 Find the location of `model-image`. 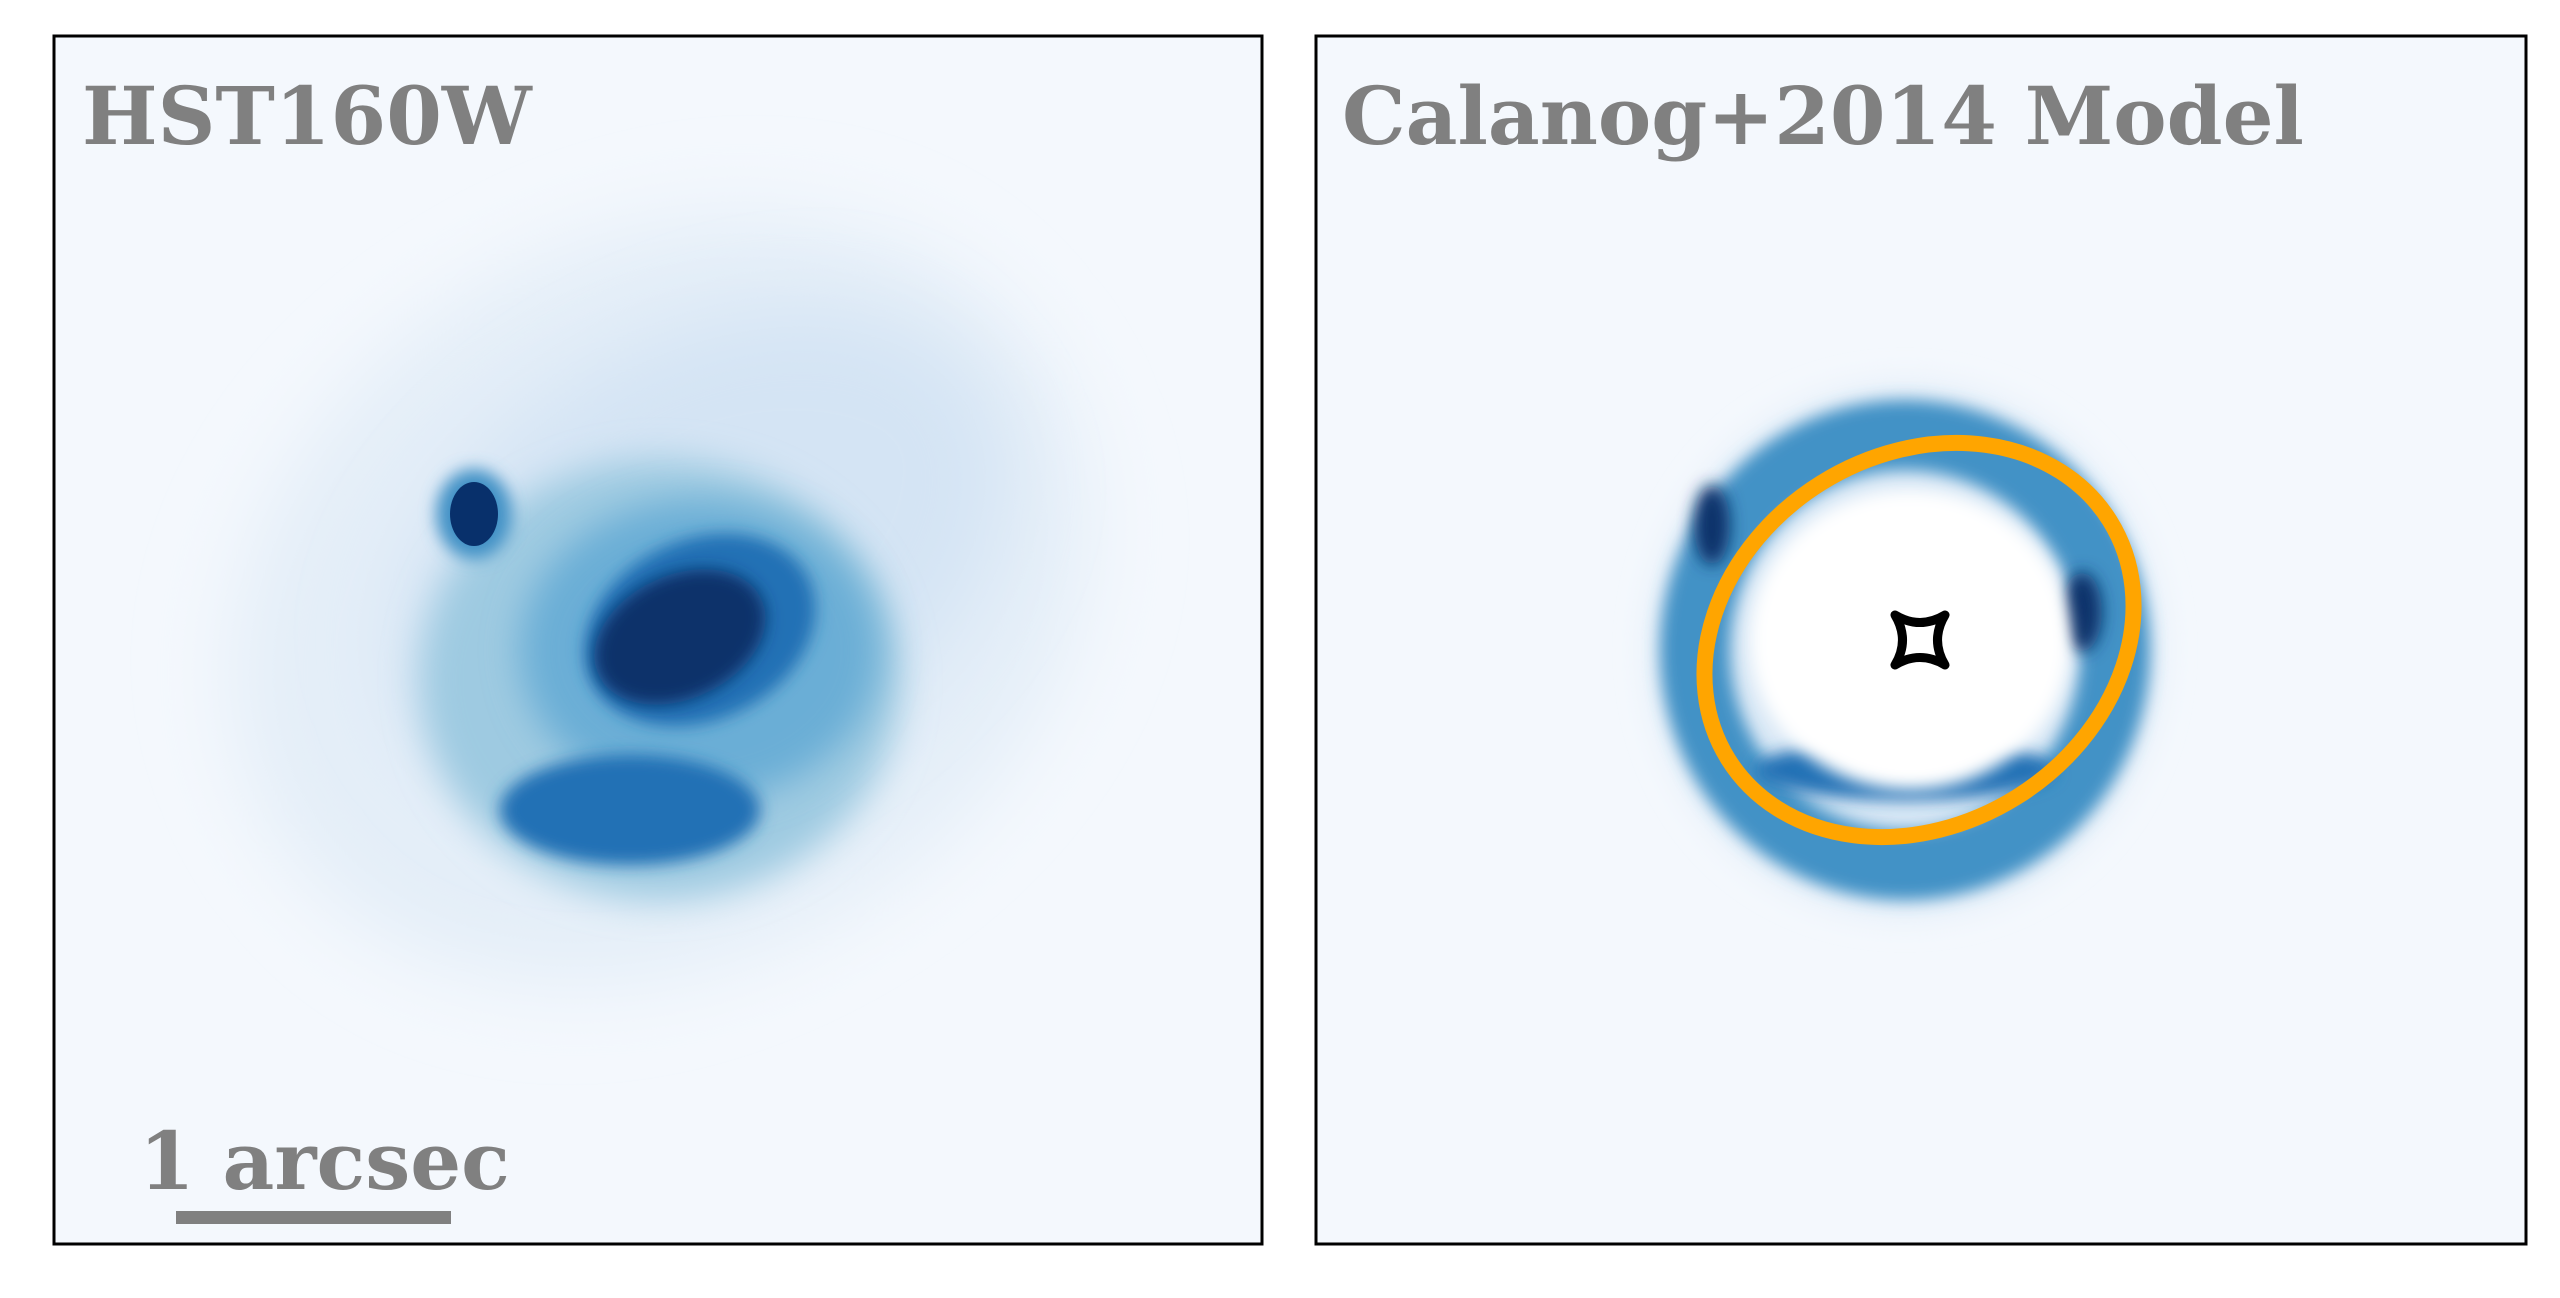

model-image is located at coordinates (1905, 650).